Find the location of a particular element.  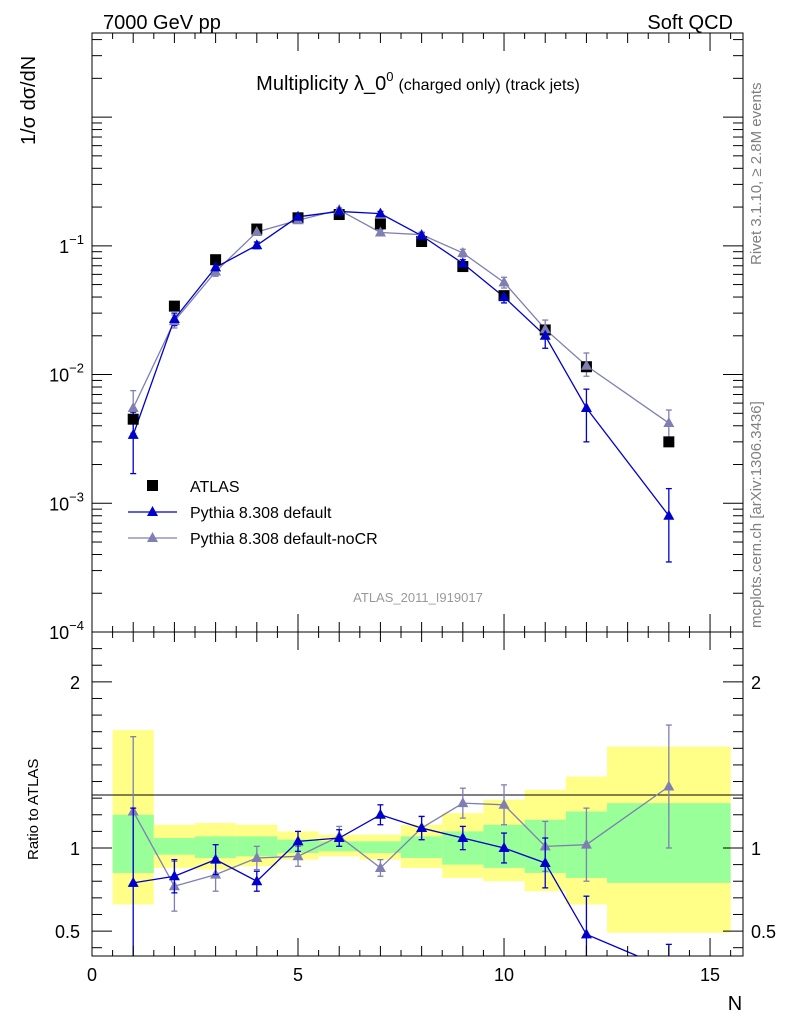

xtick-label: 0 is located at coordinates (92, 975).